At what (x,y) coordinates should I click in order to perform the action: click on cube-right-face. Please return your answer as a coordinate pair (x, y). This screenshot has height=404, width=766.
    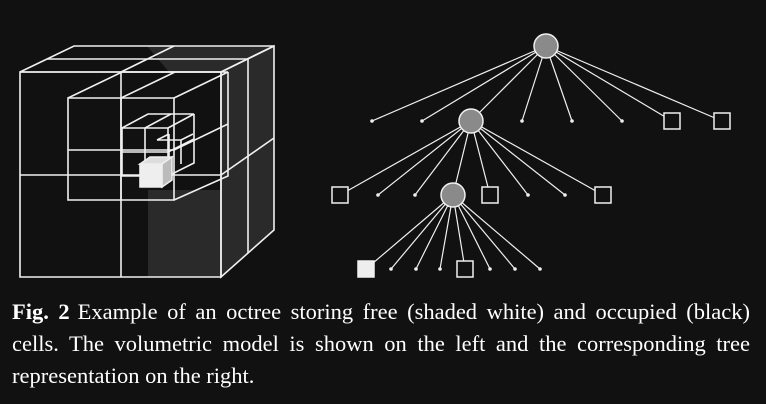
    Looking at the image, I should click on (247, 161).